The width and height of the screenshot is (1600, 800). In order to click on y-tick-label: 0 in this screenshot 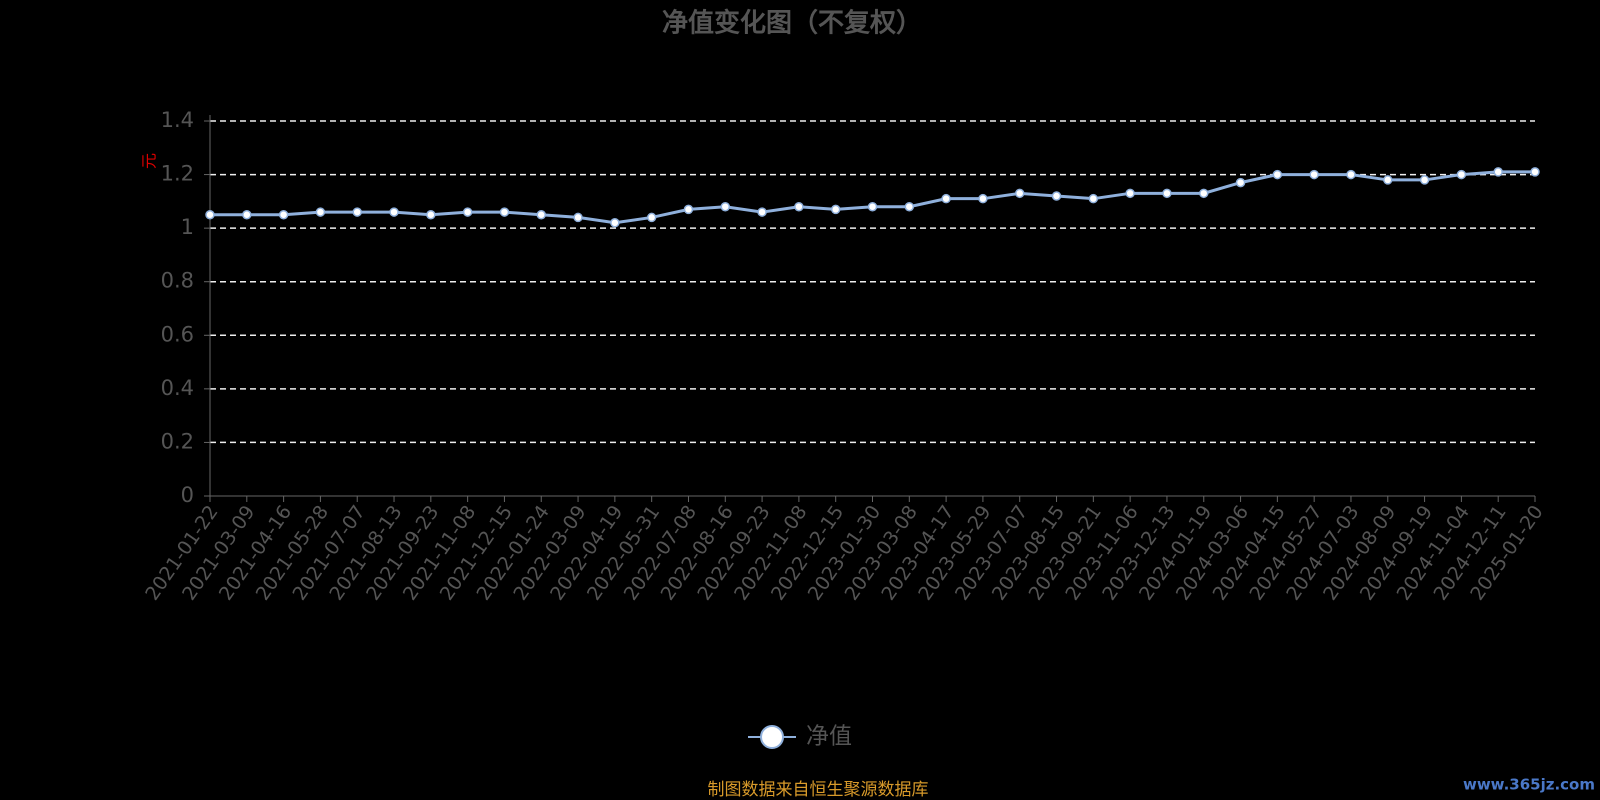, I will do `click(187, 495)`.